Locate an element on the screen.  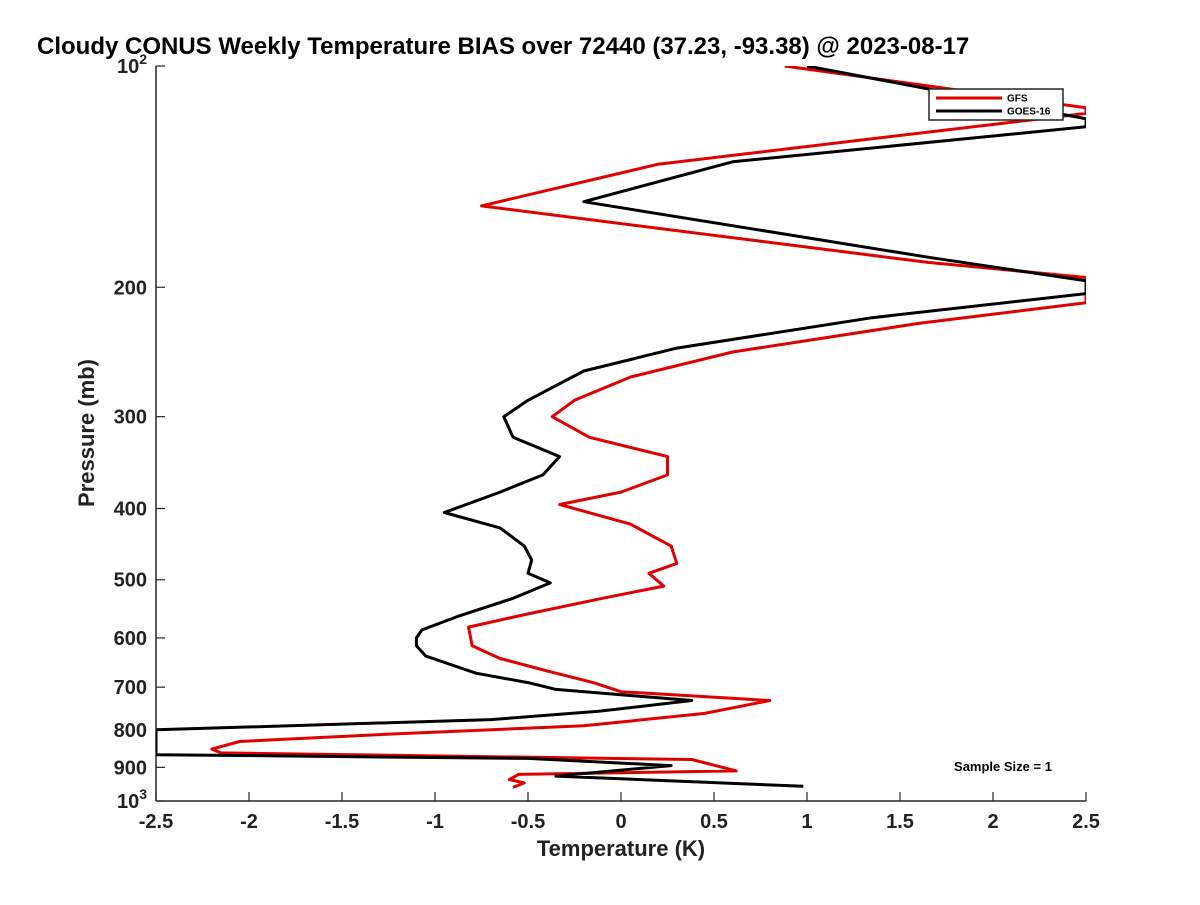
x-tick-label: 0.5 is located at coordinates (714, 822).